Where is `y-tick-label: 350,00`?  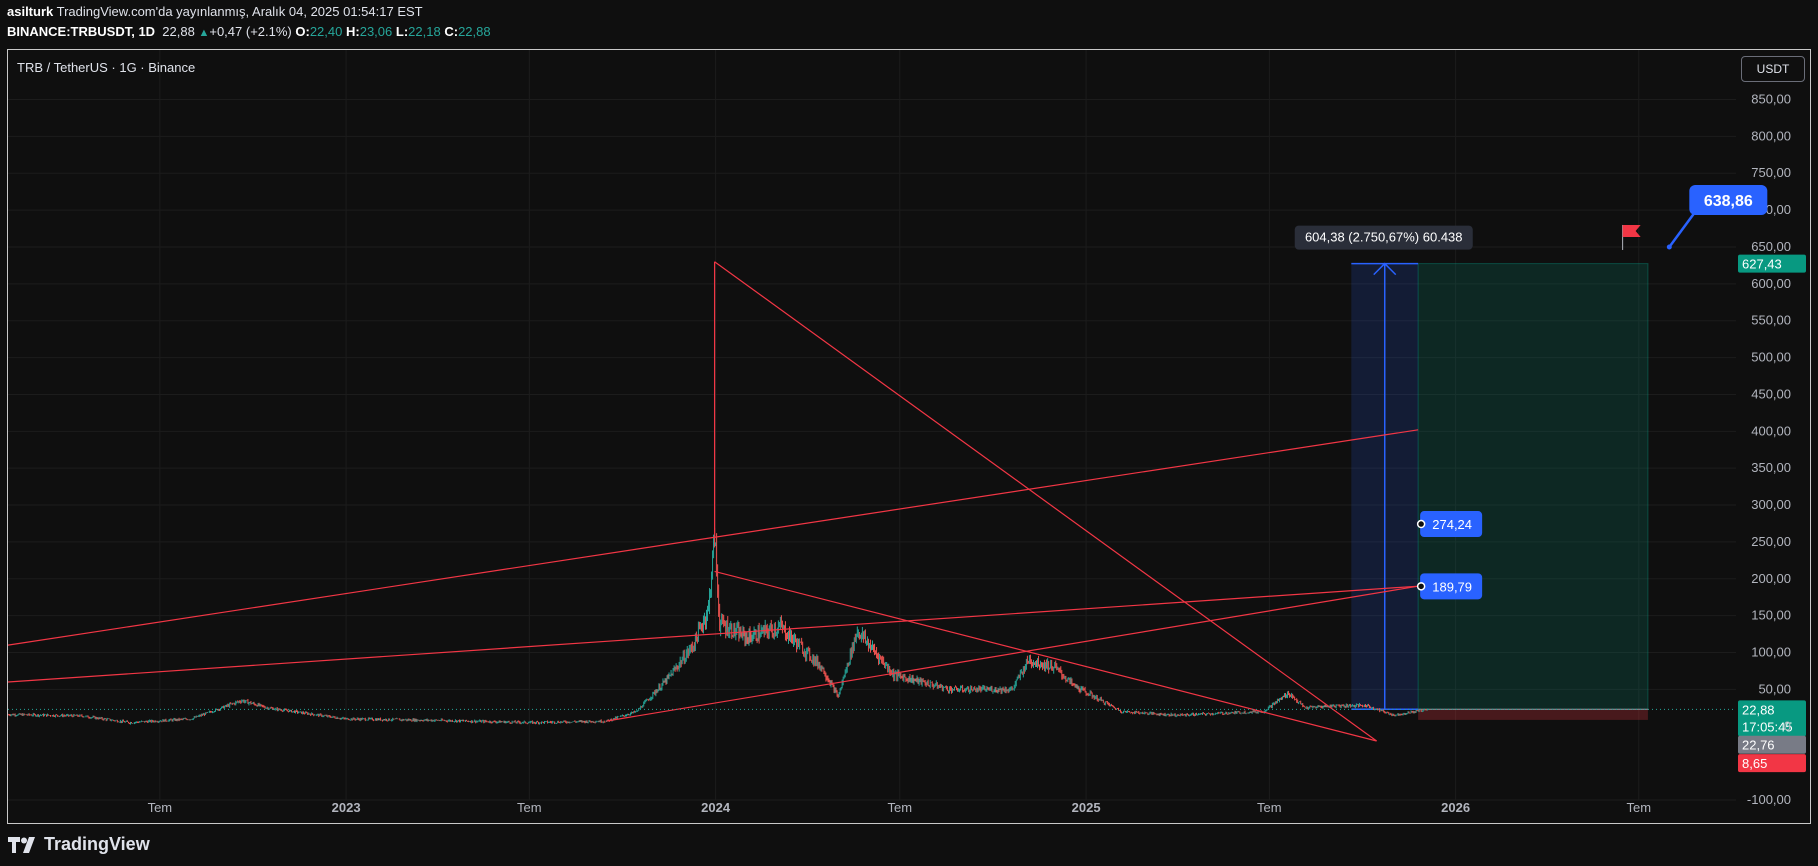 y-tick-label: 350,00 is located at coordinates (1771, 467).